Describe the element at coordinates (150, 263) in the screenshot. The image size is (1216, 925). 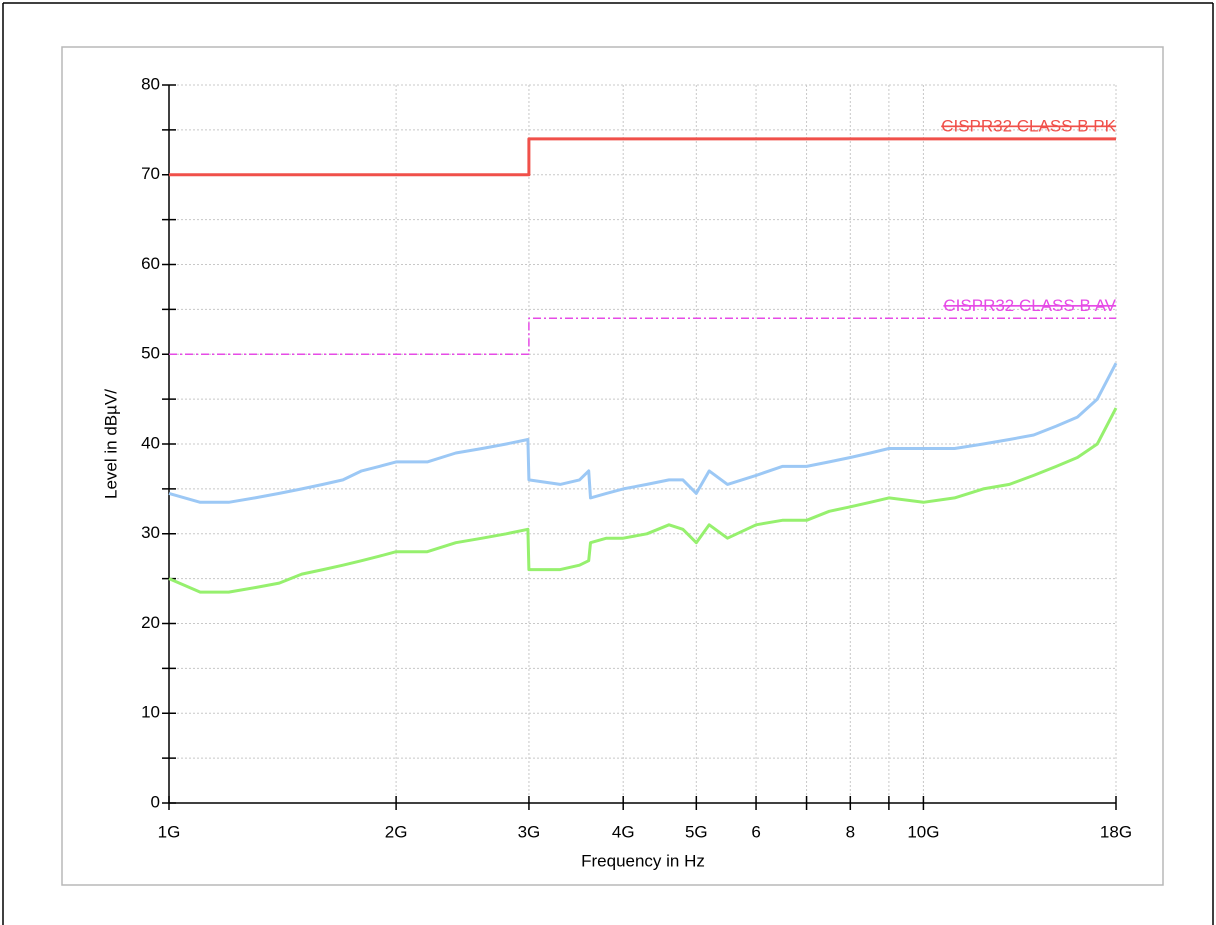
I see `y-tick-label: 60` at that location.